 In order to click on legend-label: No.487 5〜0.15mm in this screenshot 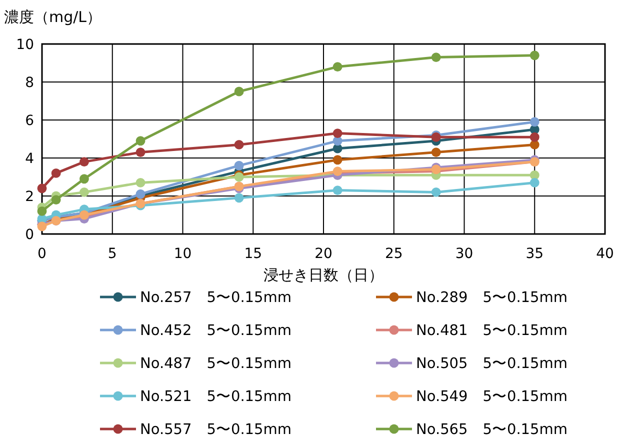, I will do `click(216, 364)`.